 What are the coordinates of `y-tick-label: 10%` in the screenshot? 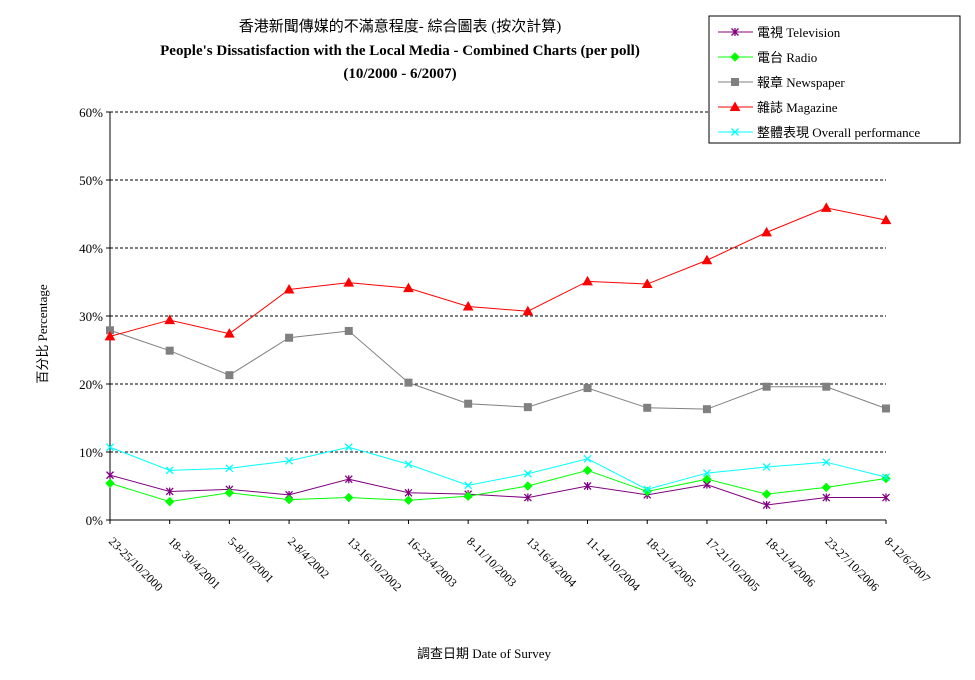 It's located at (91, 452).